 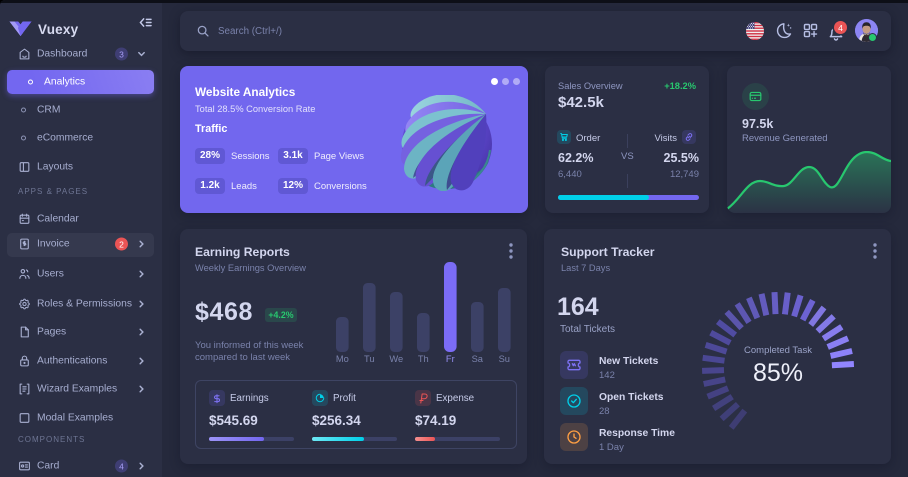 I want to click on svg-text: Sa, so click(x=478, y=359).